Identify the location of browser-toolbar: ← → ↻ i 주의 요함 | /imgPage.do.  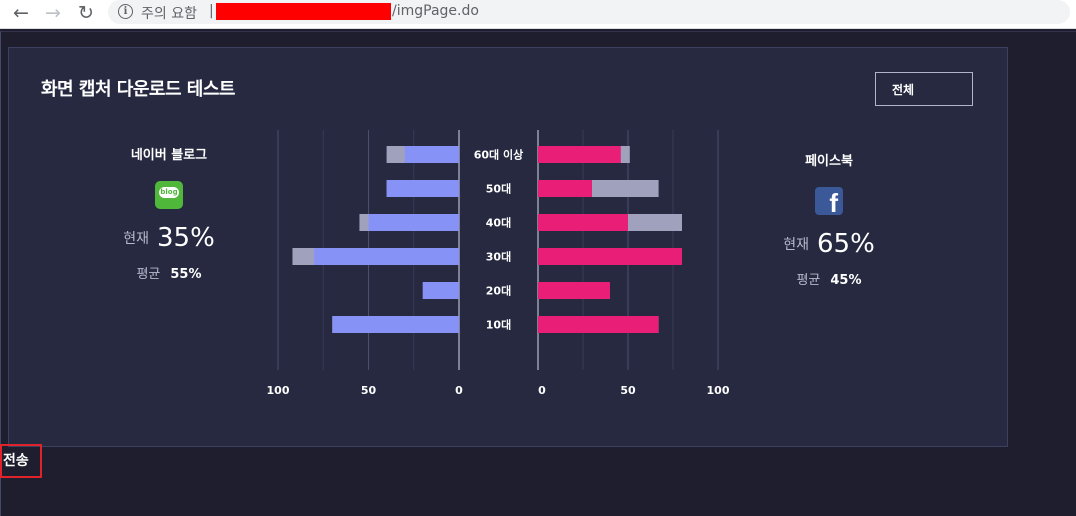
(538, 14).